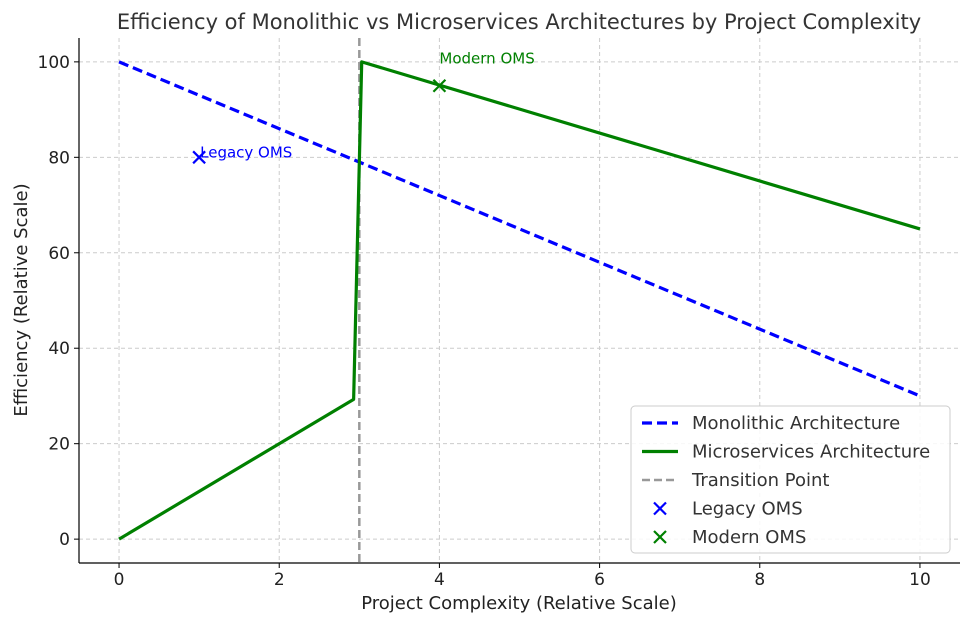  Describe the element at coordinates (796, 423) in the screenshot. I see `legend-label: Monolithic Architecture` at that location.